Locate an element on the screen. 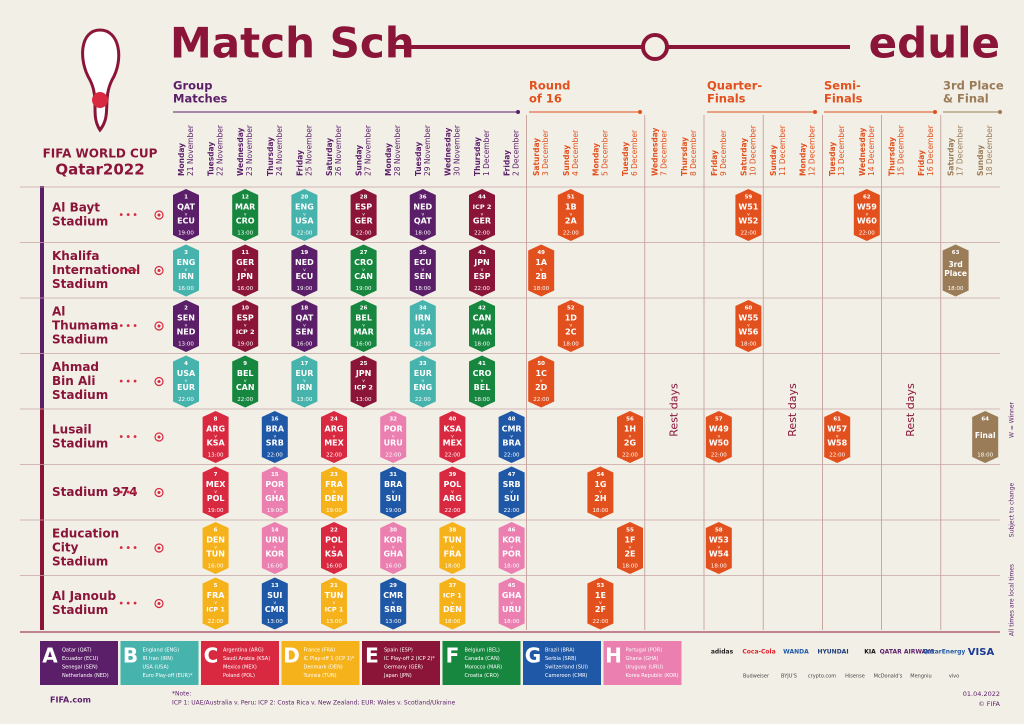 The image size is (1024, 724). team: EUR is located at coordinates (423, 373).